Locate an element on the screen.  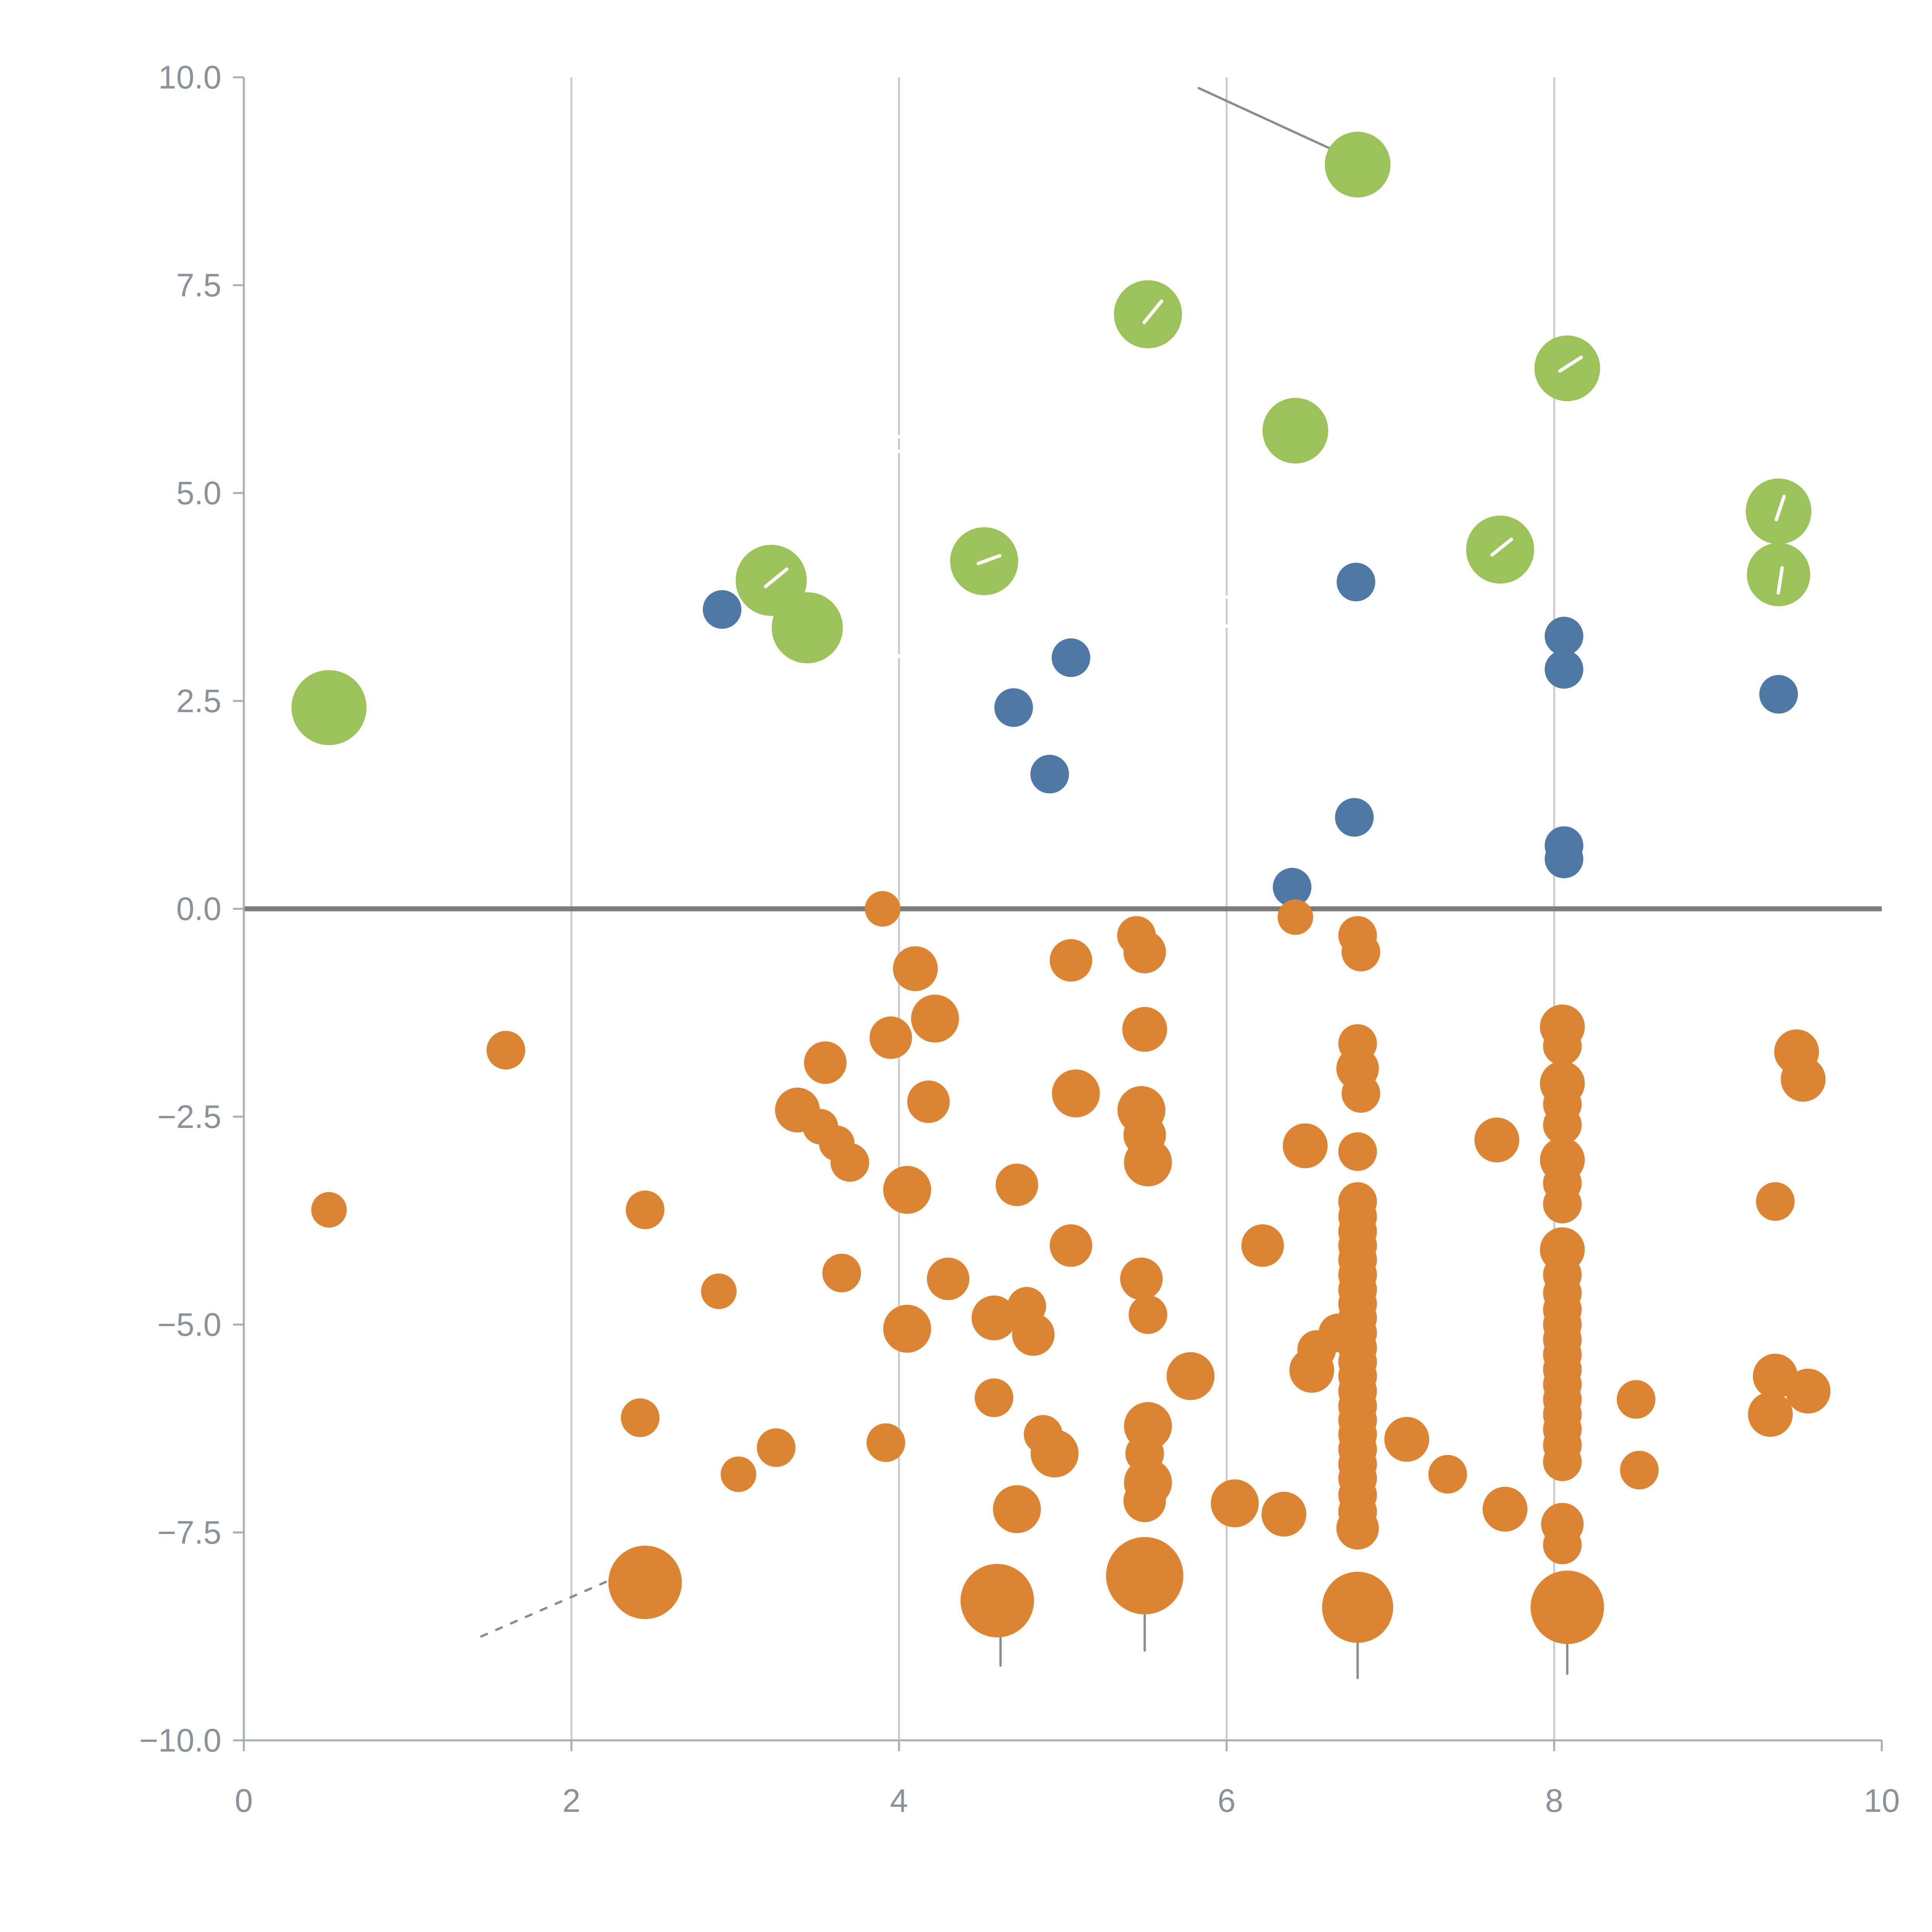
x-tick-label: 4 is located at coordinates (899, 1800).